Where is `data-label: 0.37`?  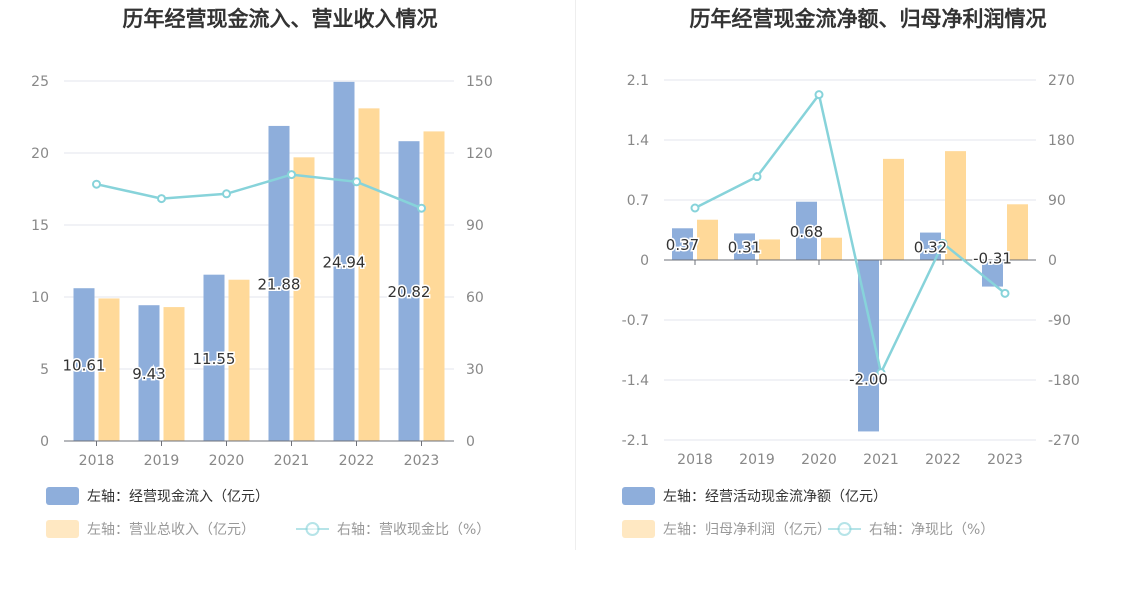 data-label: 0.37 is located at coordinates (682, 245).